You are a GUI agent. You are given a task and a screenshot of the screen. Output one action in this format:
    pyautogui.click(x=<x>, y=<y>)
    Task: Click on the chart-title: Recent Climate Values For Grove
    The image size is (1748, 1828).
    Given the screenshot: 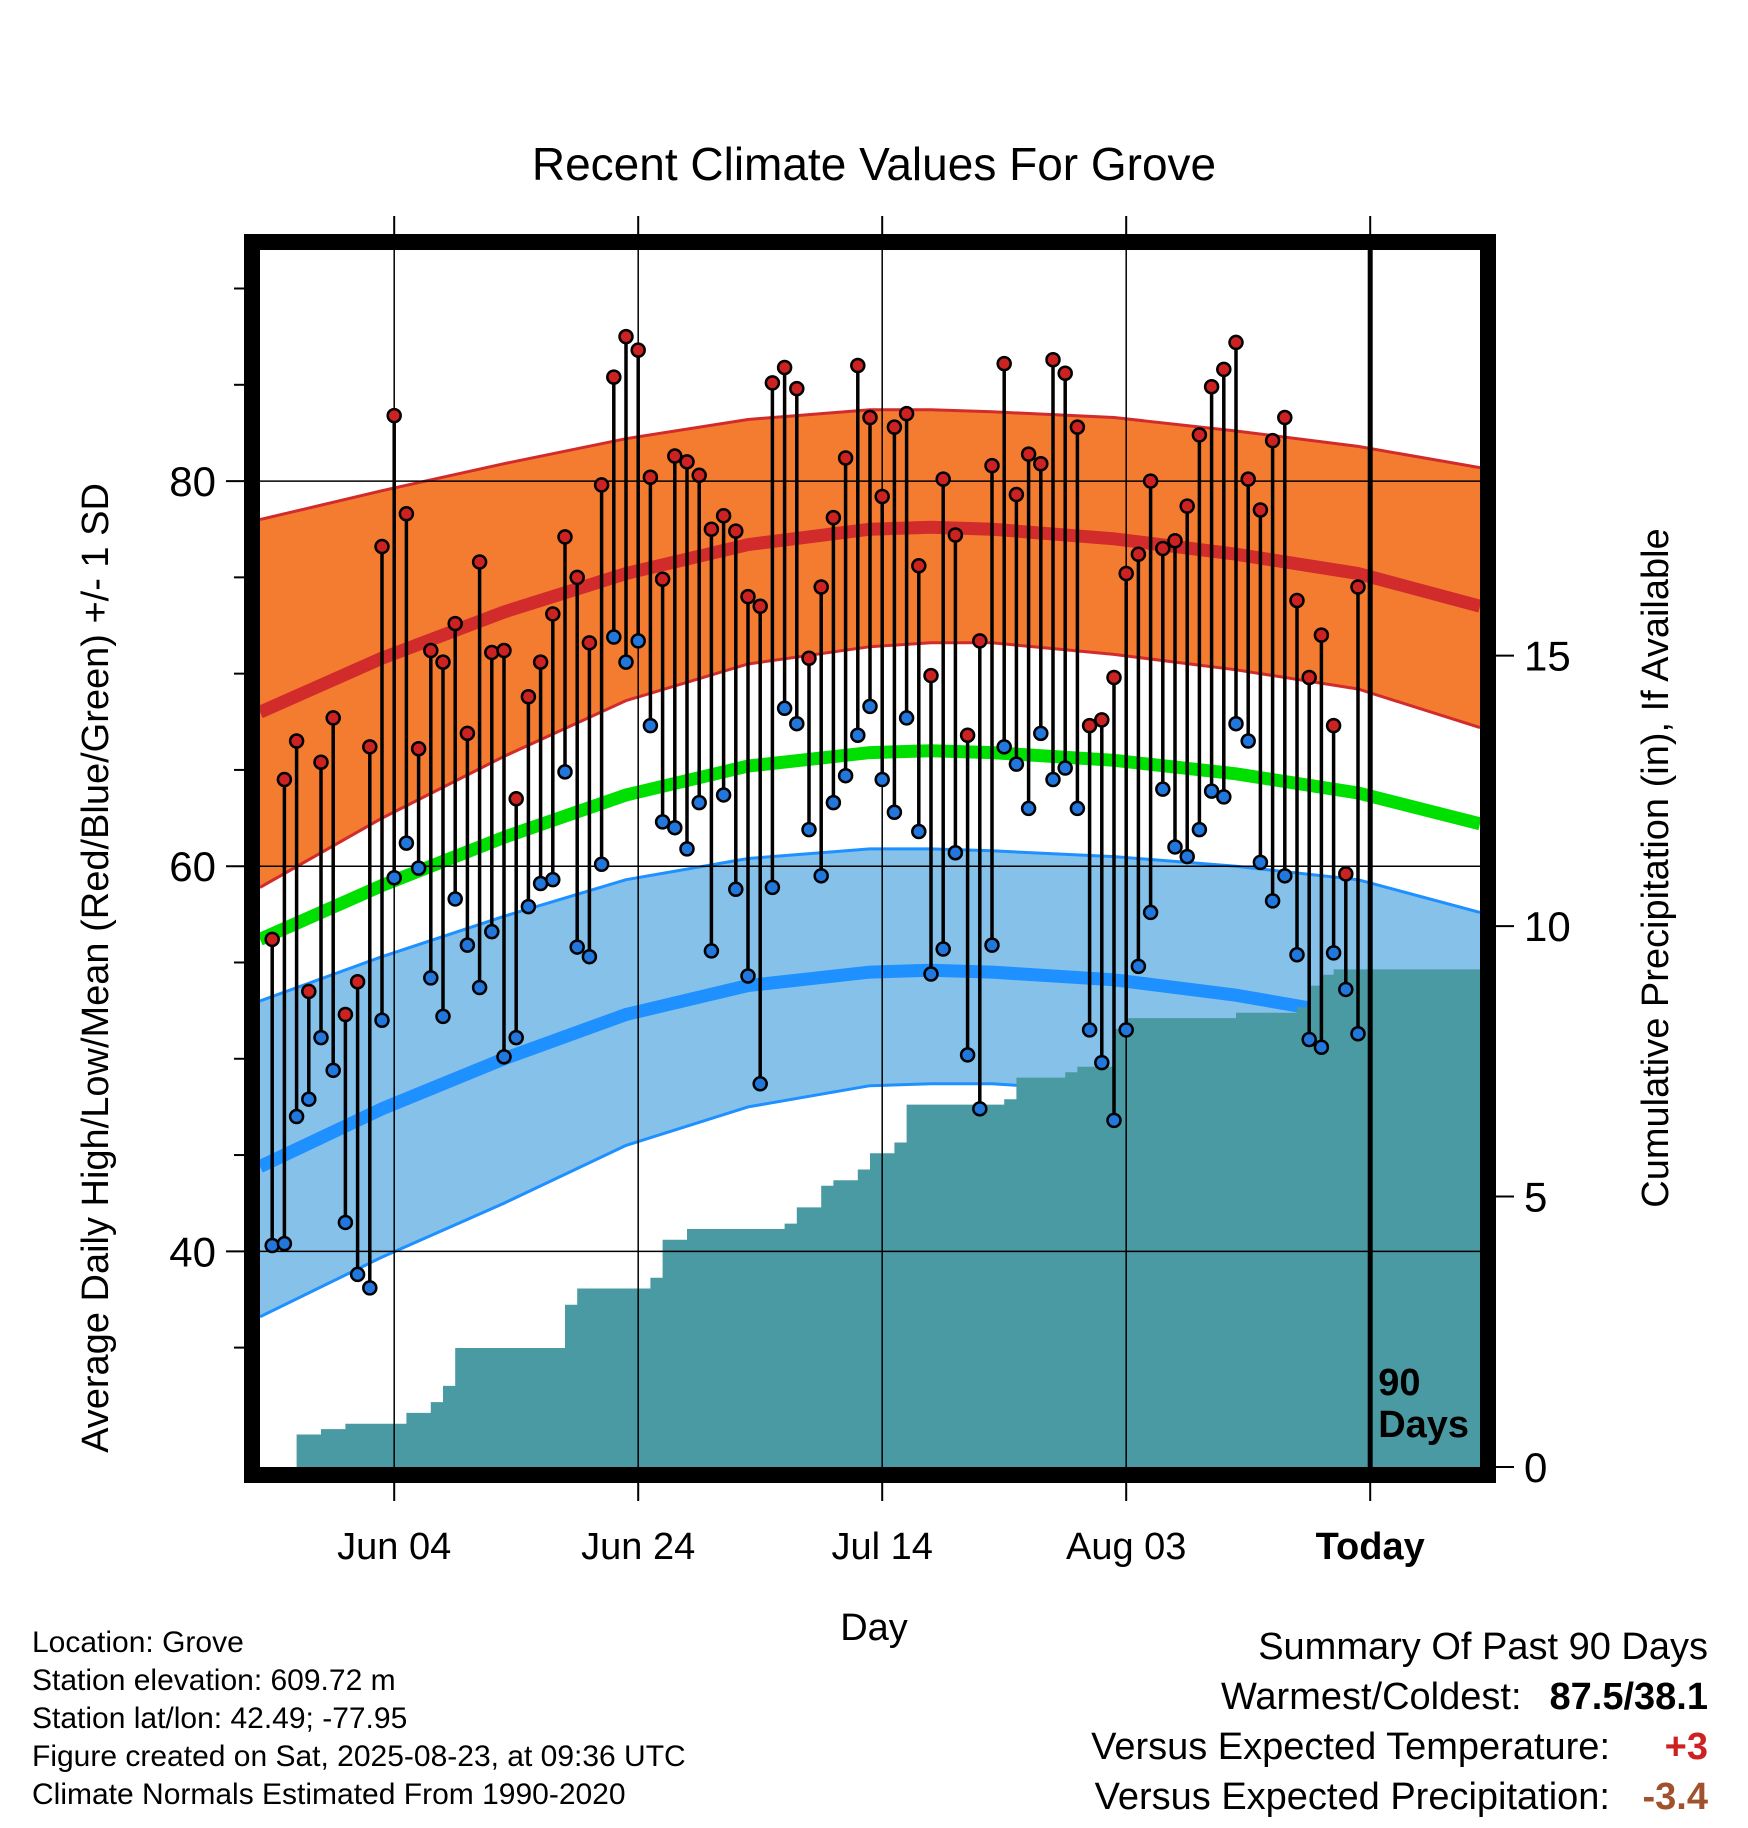 What is the action you would take?
    pyautogui.click(x=874, y=164)
    